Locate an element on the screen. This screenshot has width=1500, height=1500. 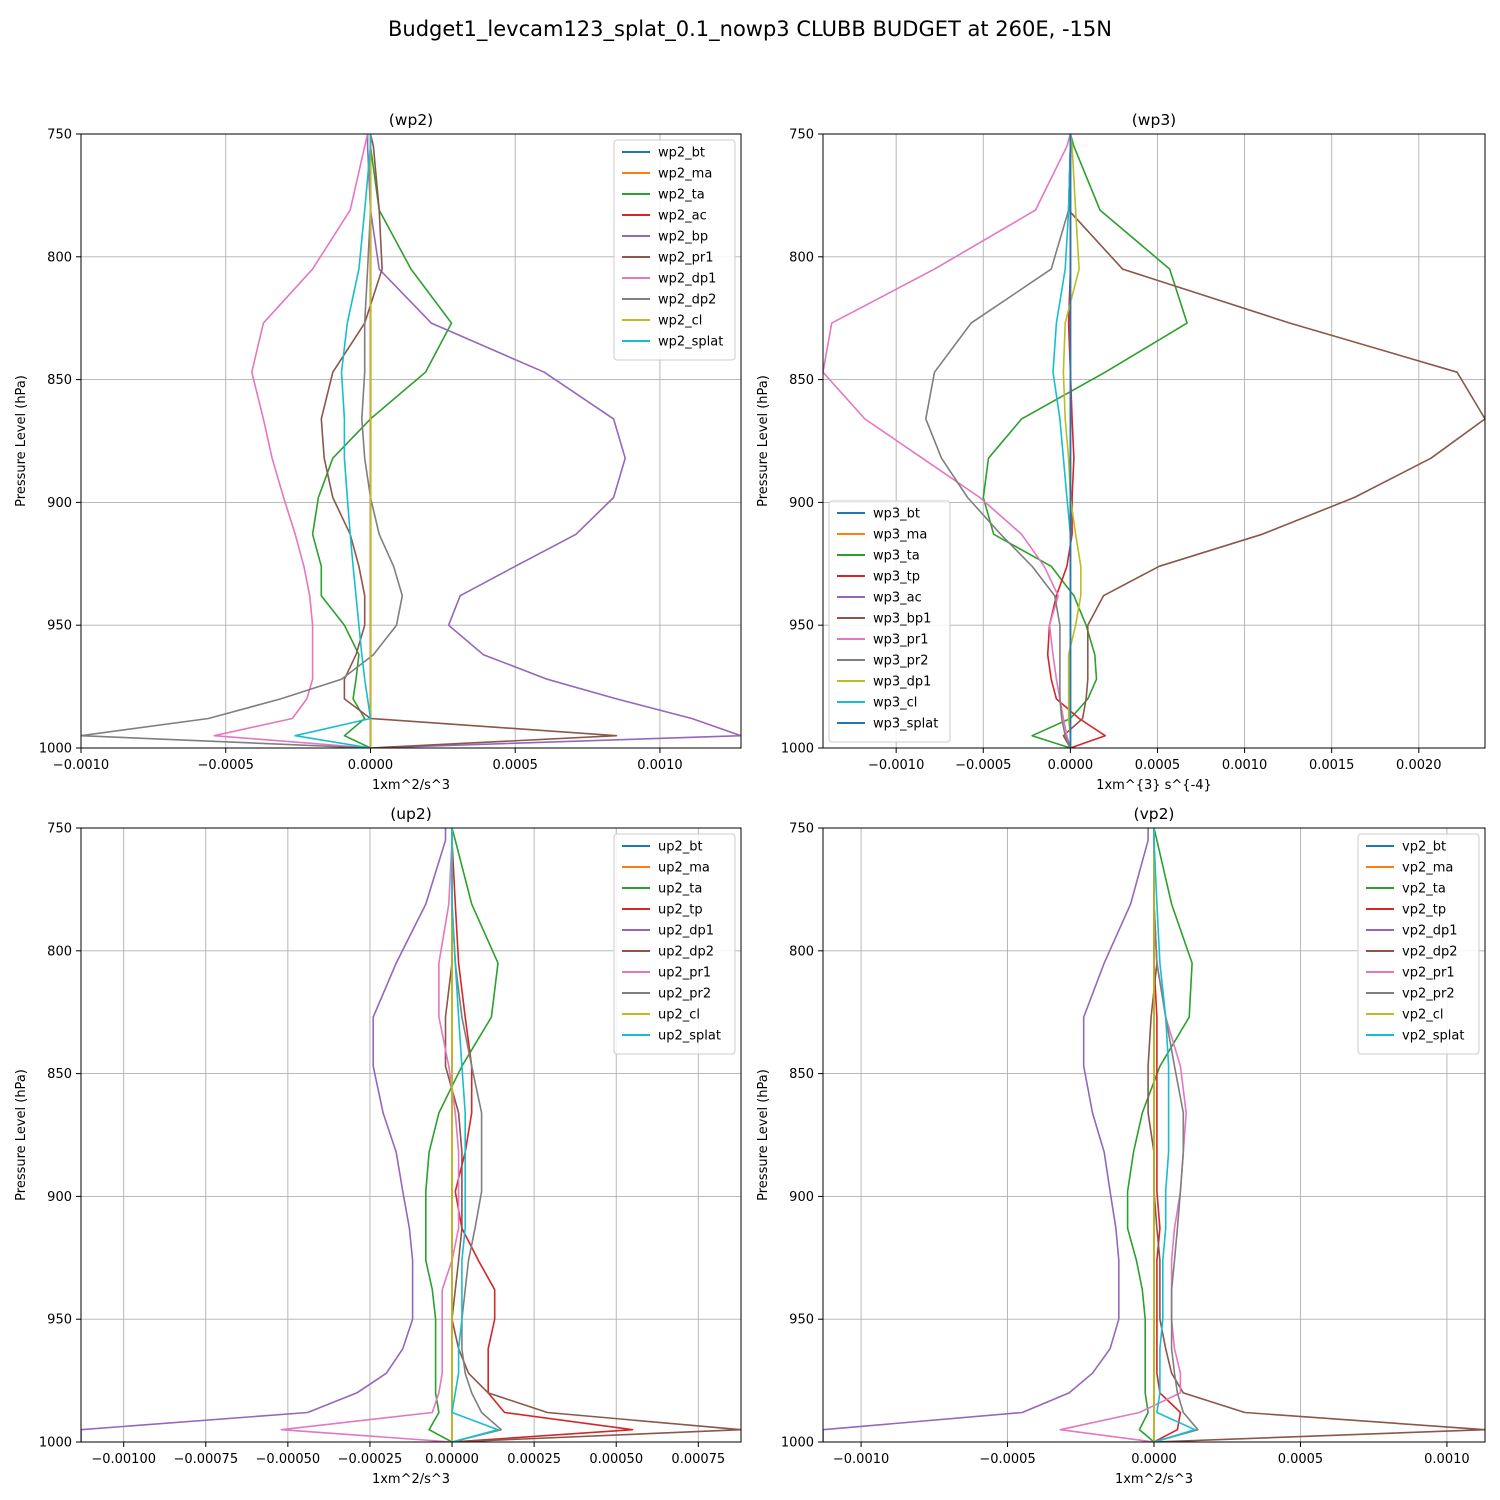
series-line-wp3_pr2 is located at coordinates (998, 441).